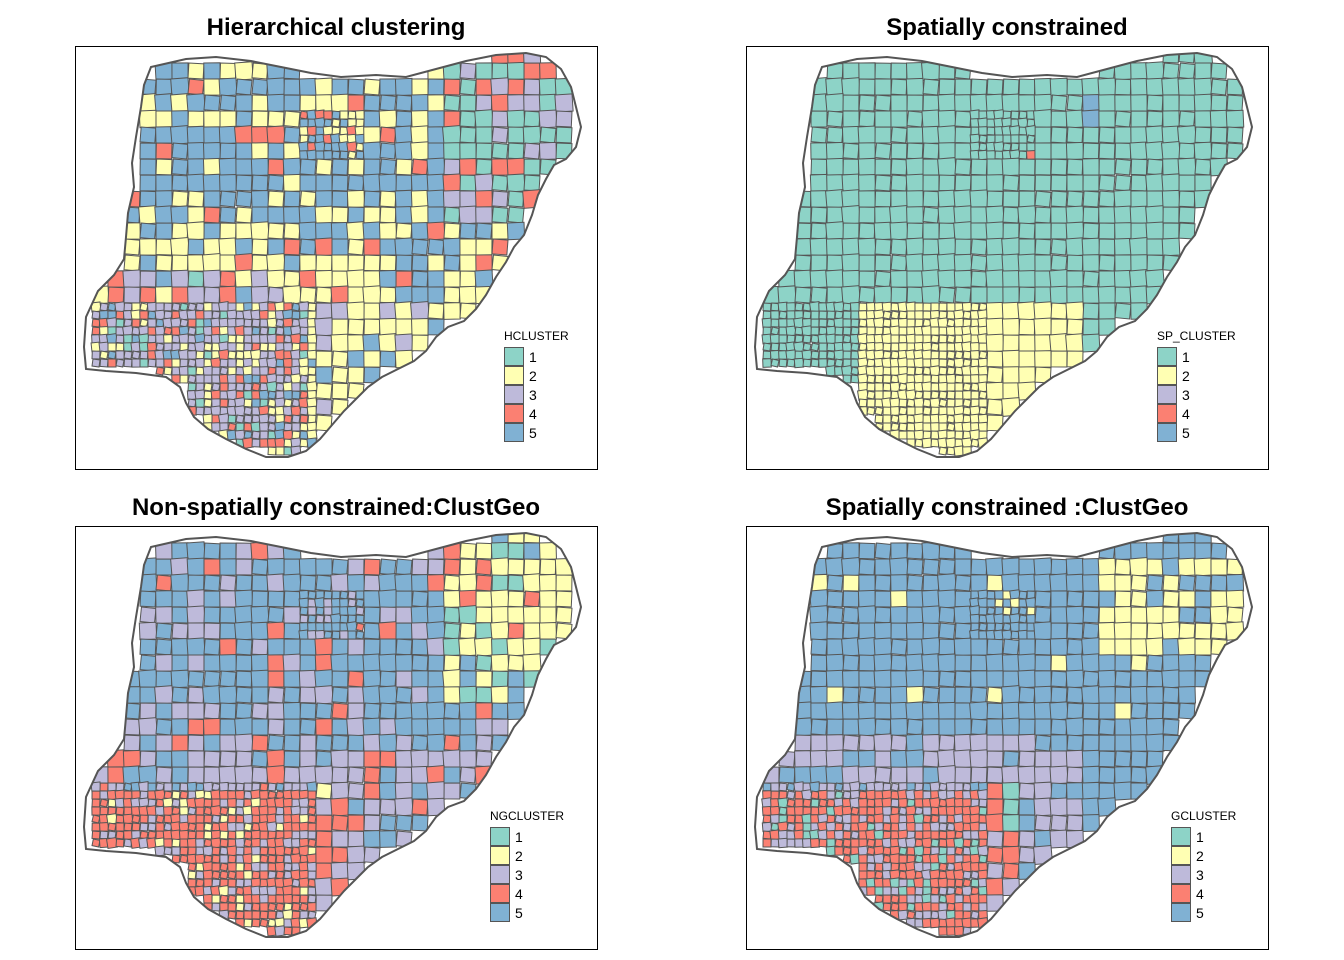  Describe the element at coordinates (1007, 507) in the screenshot. I see `panel-4-title: Spatially constrained :ClustGeo` at that location.